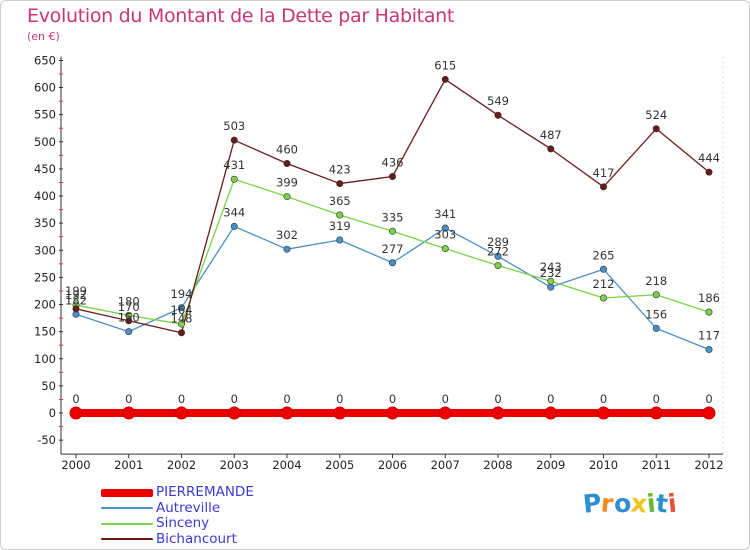 Image resolution: width=750 pixels, height=550 pixels. Describe the element at coordinates (196, 538) in the screenshot. I see `legend-label: Bichancourt` at that location.